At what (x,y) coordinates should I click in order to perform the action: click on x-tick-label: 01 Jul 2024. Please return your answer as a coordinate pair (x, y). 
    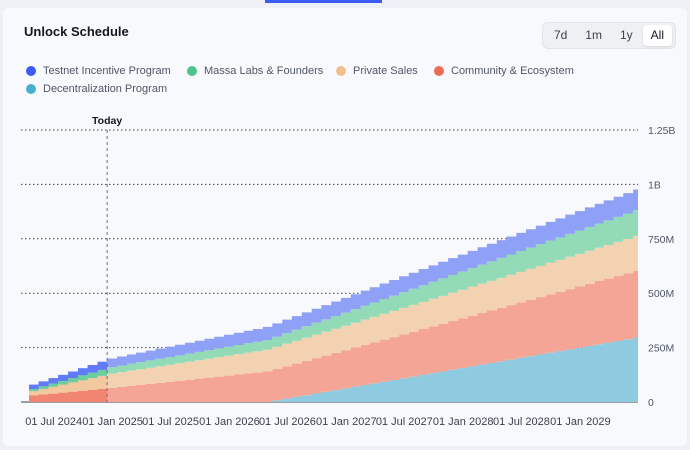
    Looking at the image, I should click on (53, 422).